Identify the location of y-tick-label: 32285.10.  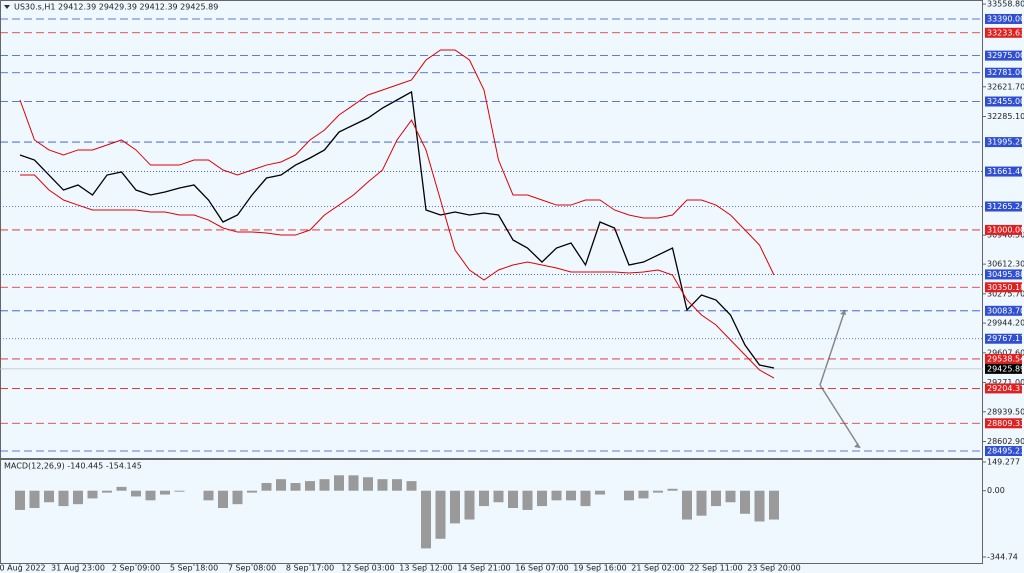
(1005, 116).